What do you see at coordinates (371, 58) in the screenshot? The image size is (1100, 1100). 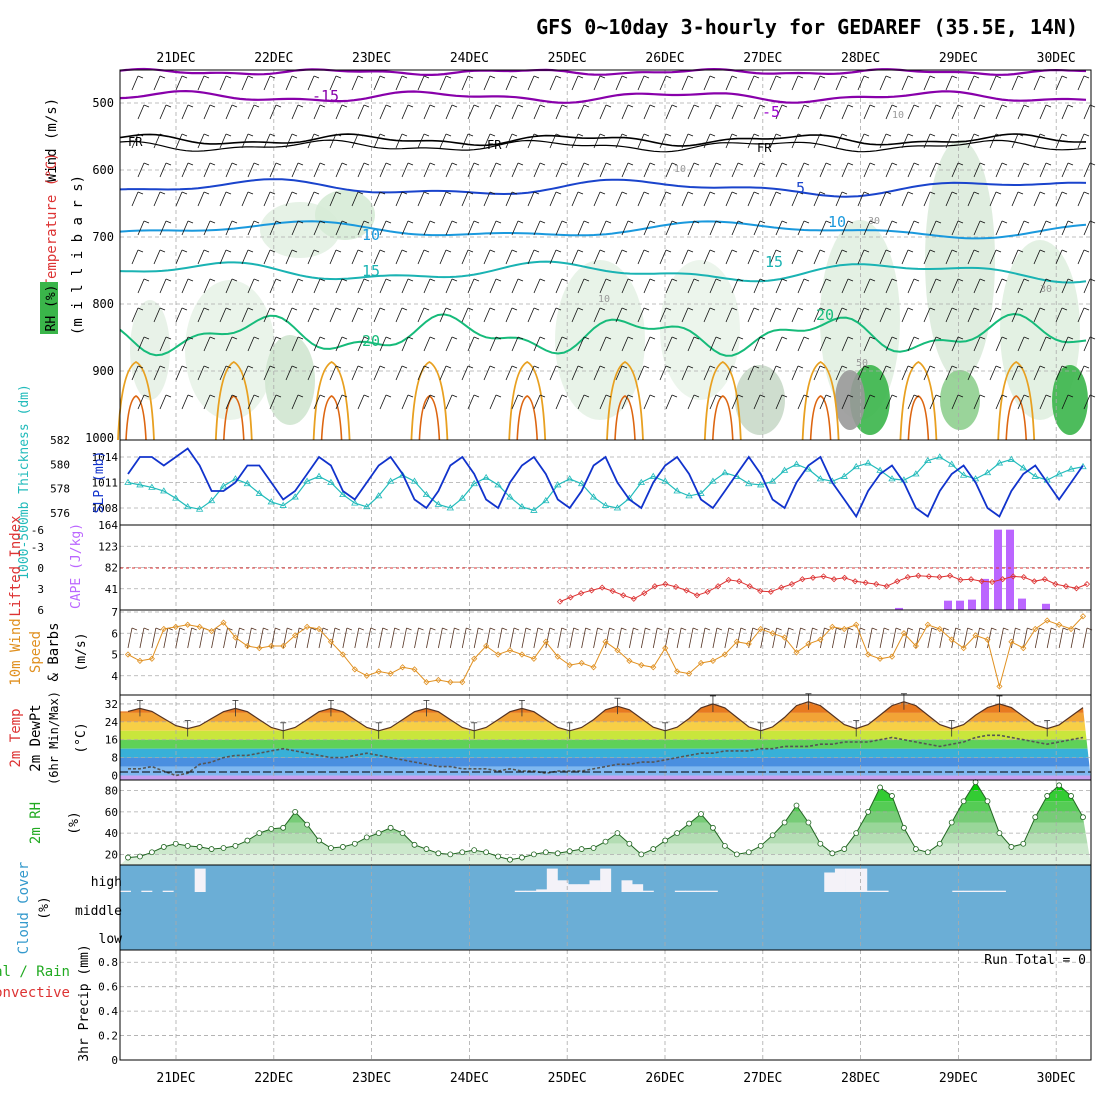 I see `top-date-label: 23DEC` at bounding box center [371, 58].